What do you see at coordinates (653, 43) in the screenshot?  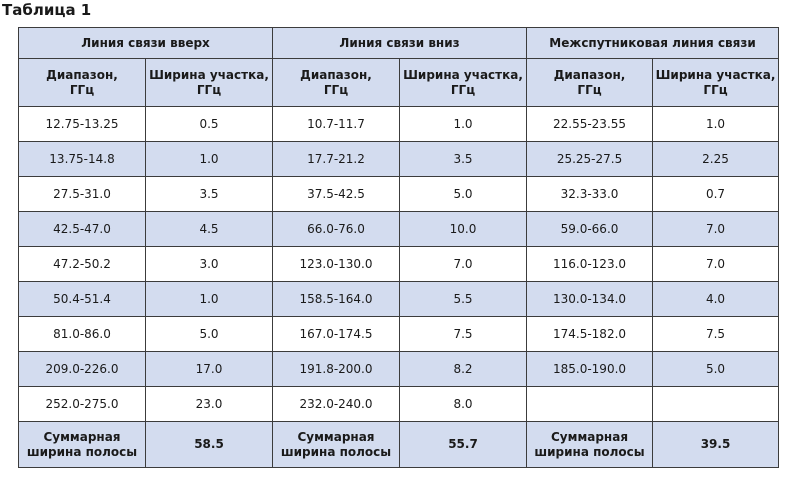 I see `group-header-intersatellite: Межспутниковая линия связи` at bounding box center [653, 43].